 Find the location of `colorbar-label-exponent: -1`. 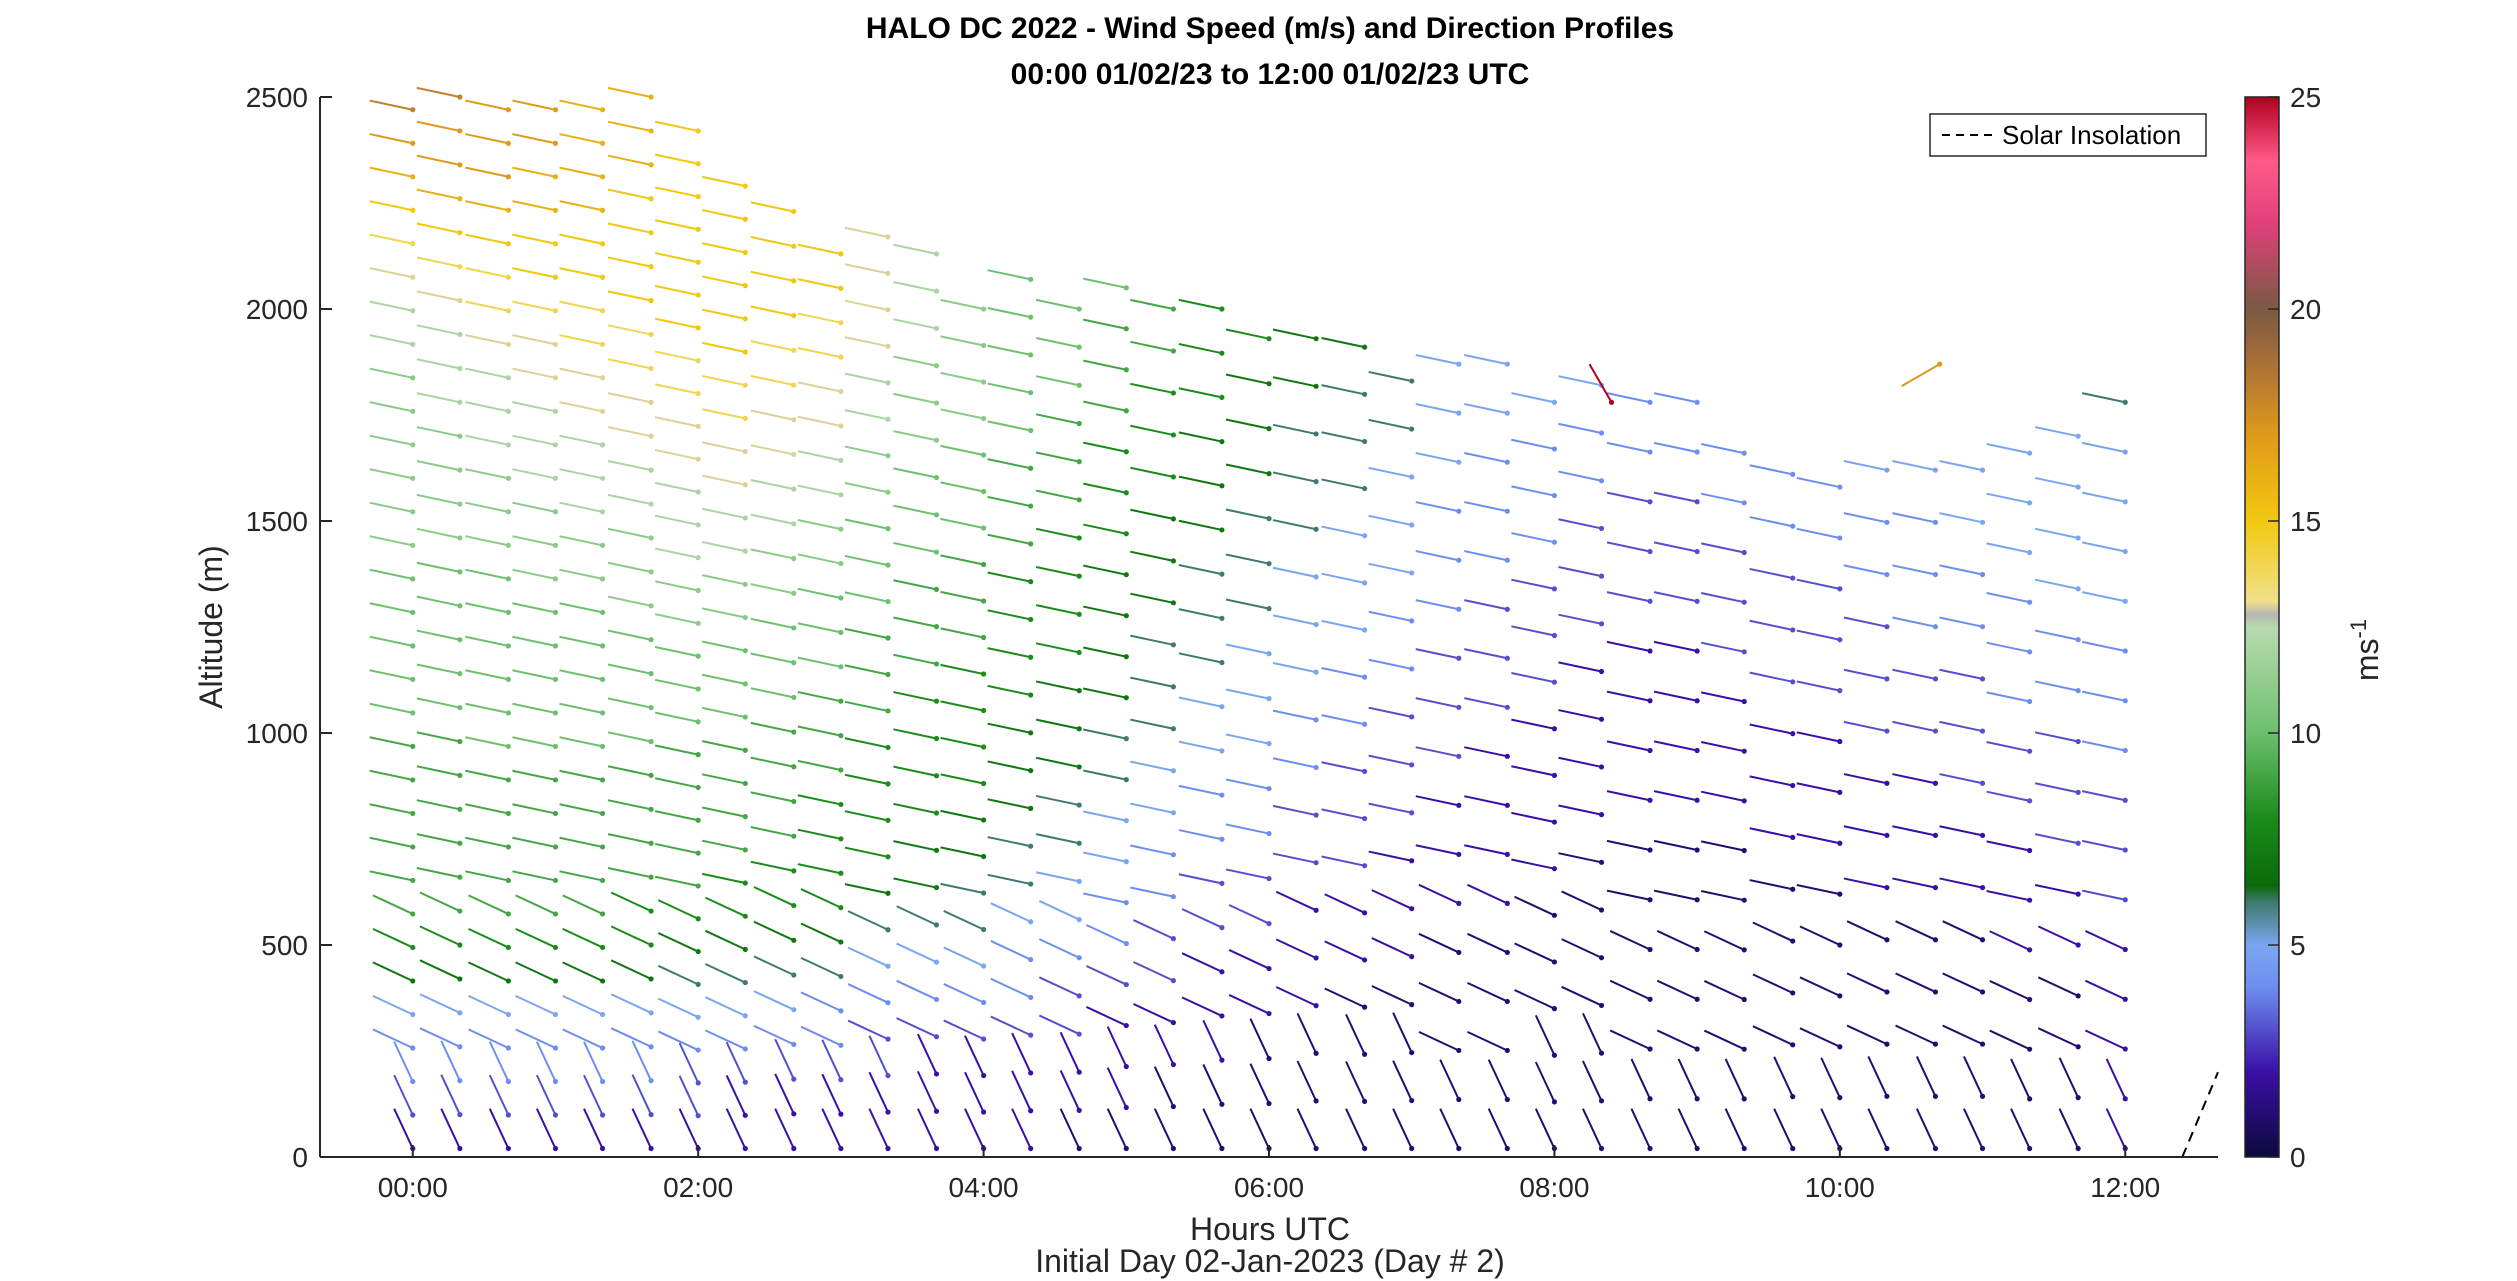

colorbar-label-exponent: -1 is located at coordinates (2358, 629).